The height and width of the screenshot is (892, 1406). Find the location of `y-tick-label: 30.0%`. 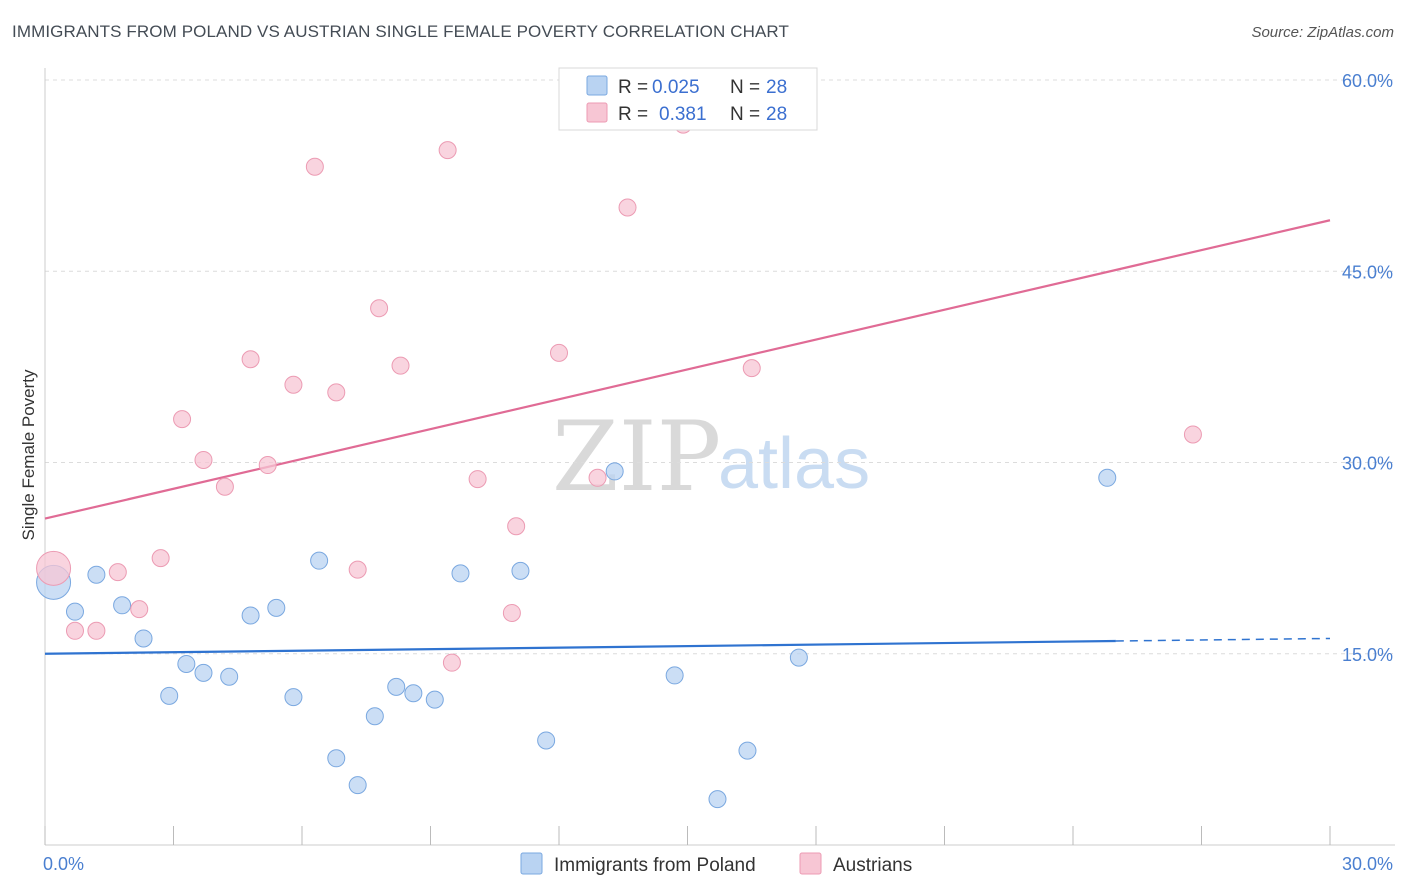

y-tick-label: 30.0% is located at coordinates (1367, 464).